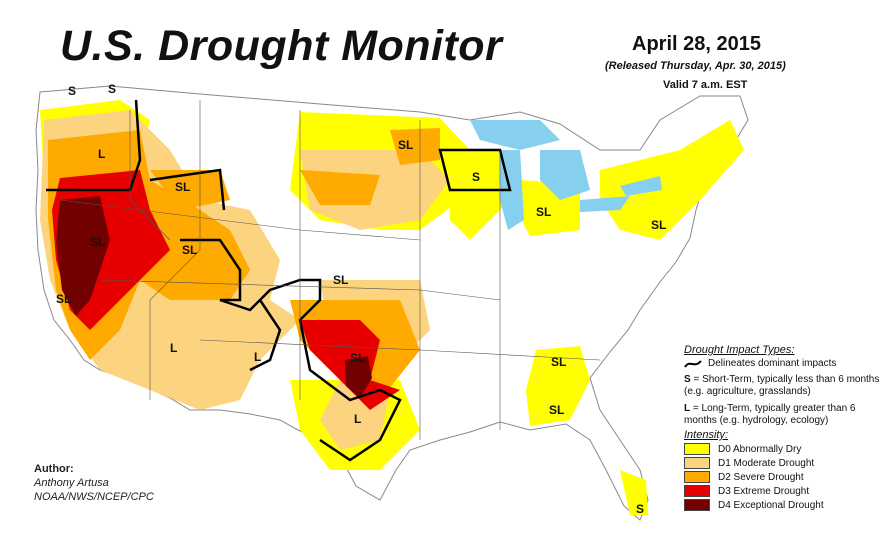 The image size is (880, 542). Describe the element at coordinates (64, 299) in the screenshot. I see `label-ca: SL` at that location.